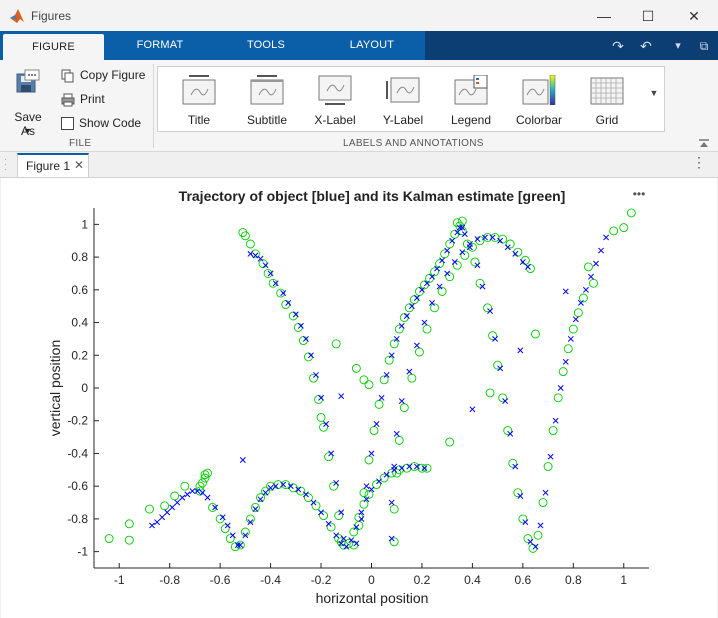 This screenshot has height=618, width=718. Describe the element at coordinates (101, 123) in the screenshot. I see `show-code-checkbox: Show Code` at that location.